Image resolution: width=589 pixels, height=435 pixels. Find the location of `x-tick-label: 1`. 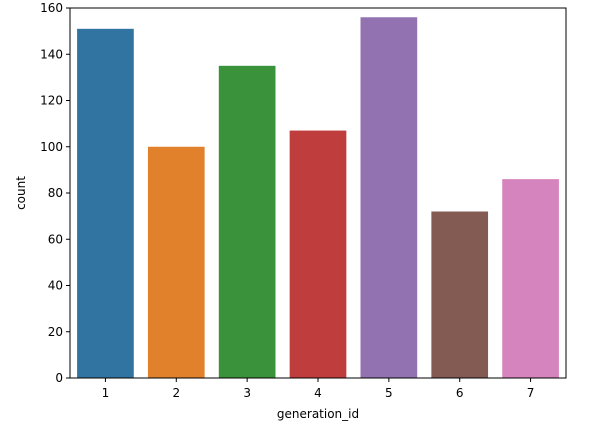

x-tick-label: 1 is located at coordinates (106, 393).